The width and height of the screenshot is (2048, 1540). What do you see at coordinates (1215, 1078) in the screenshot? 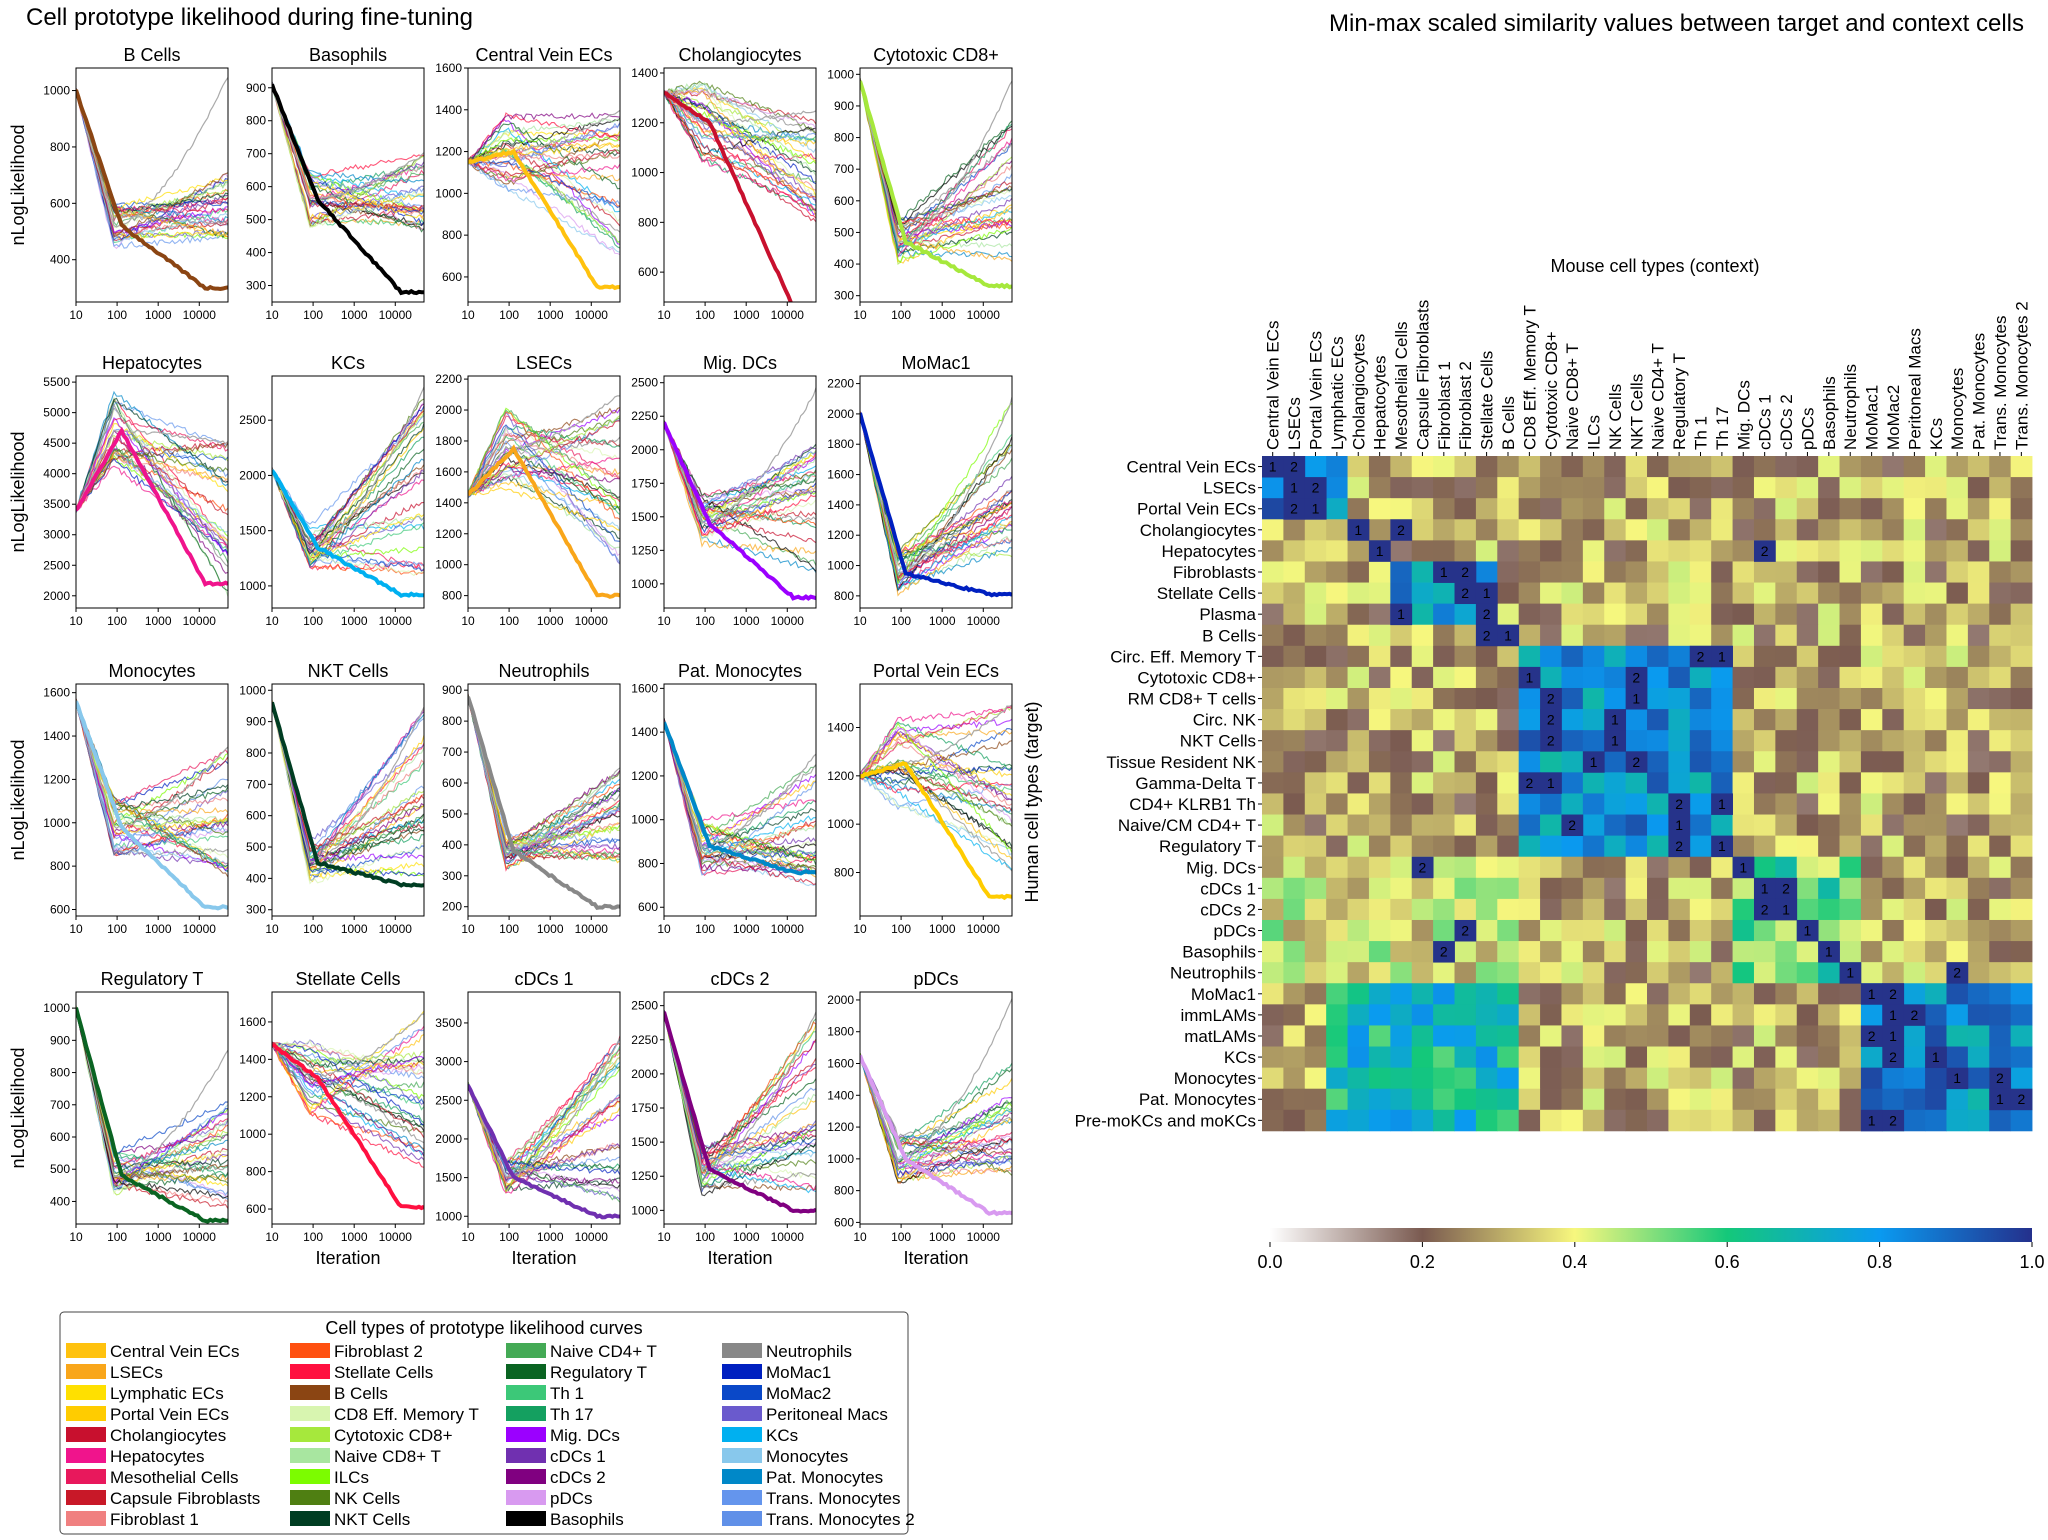
I see `heatmap-row-label: Monocytes` at bounding box center [1215, 1078].